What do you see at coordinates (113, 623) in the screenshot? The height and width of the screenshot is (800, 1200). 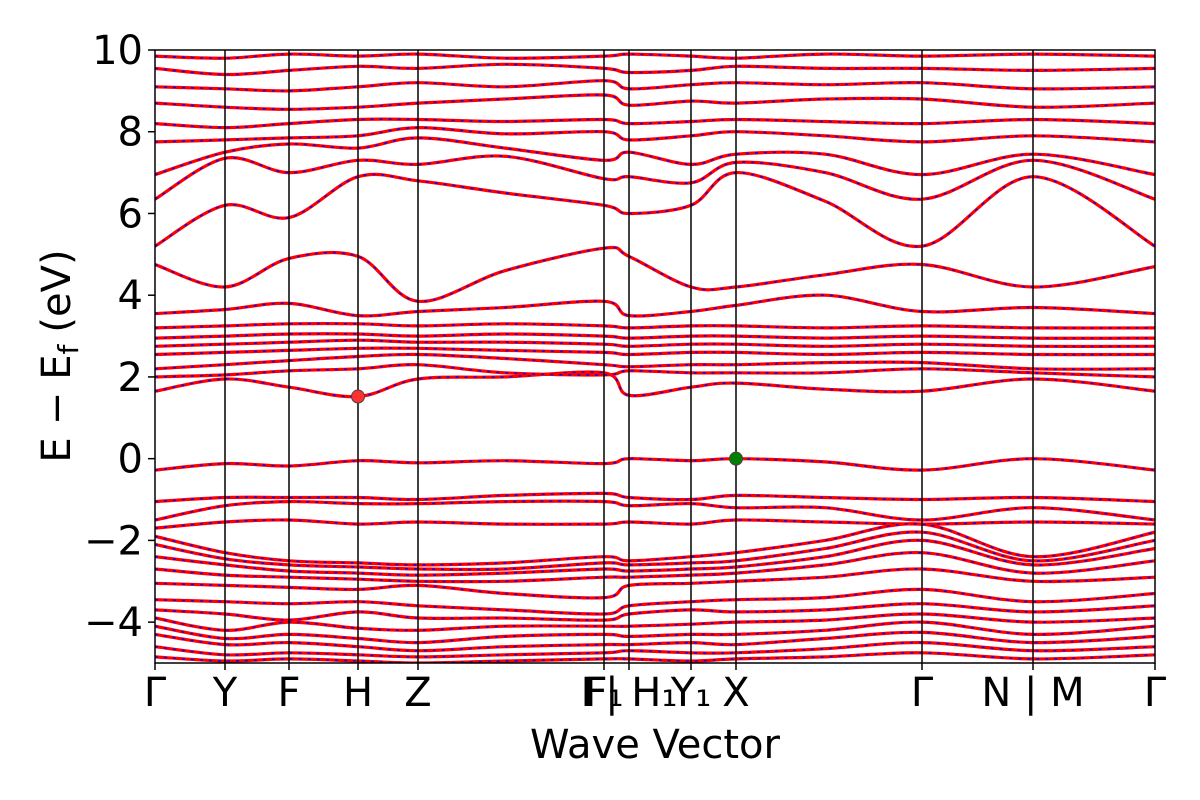 I see `y-tick-label-0: −4` at bounding box center [113, 623].